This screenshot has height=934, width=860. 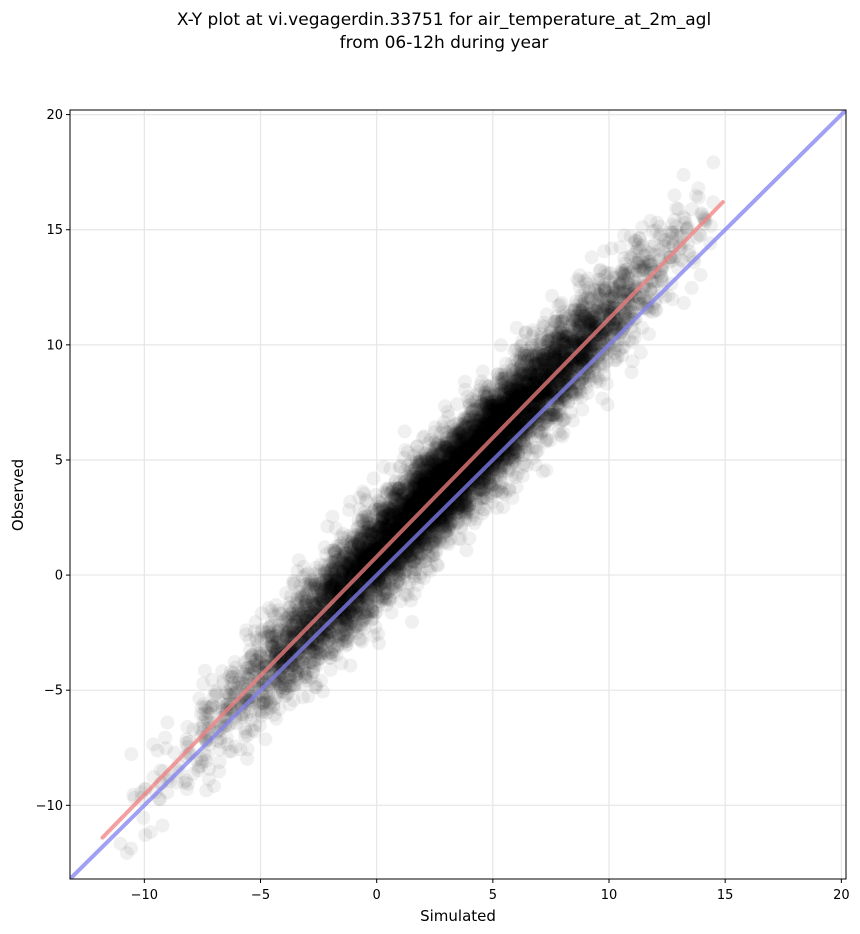 What do you see at coordinates (444, 43) in the screenshot?
I see `chart-title-line-2: from 06-12h during year` at bounding box center [444, 43].